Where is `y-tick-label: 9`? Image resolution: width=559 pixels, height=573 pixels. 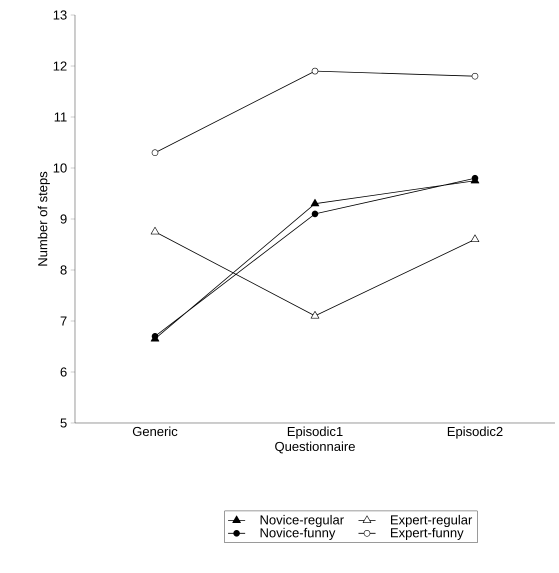
y-tick-label: 9 is located at coordinates (63, 219).